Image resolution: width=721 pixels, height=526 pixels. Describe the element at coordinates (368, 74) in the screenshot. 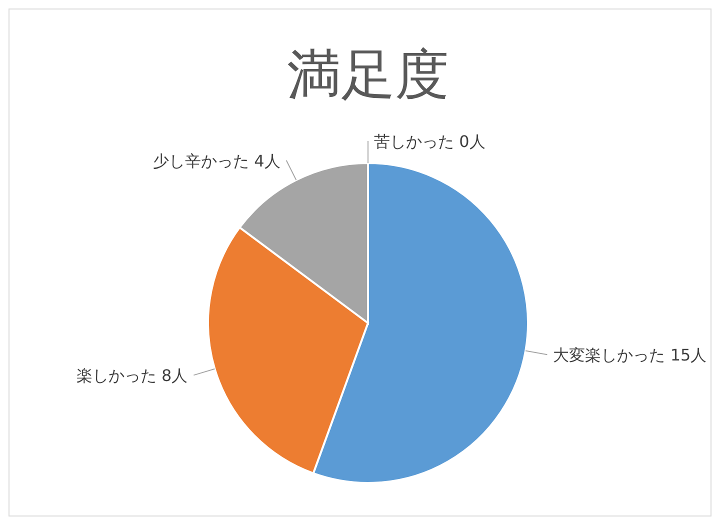

I see `chart-title: 満足度` at that location.